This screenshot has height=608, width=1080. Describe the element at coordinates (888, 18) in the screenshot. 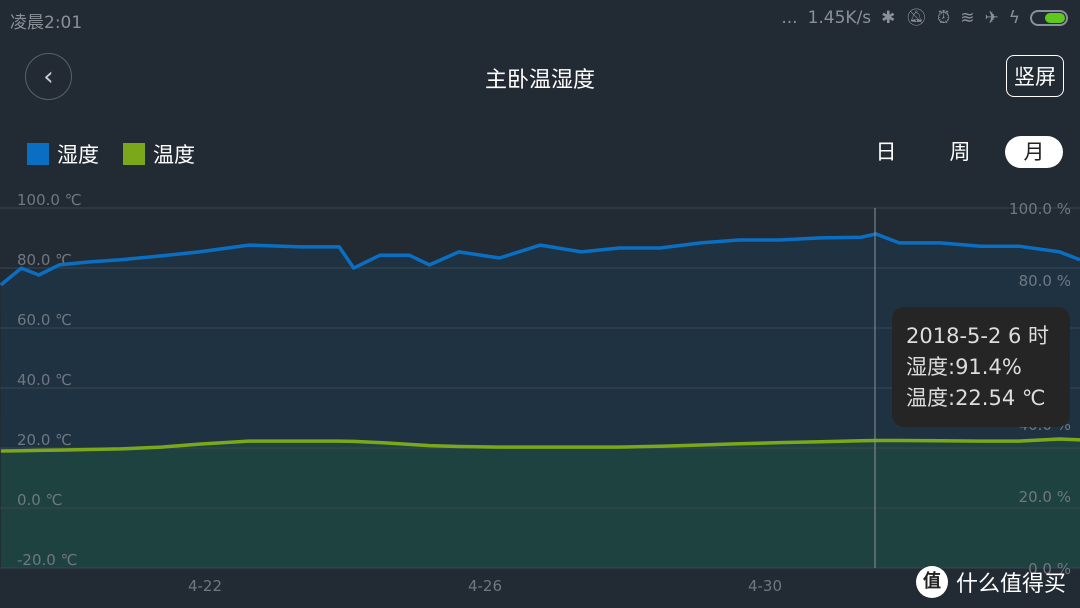

I see `bluetooth-icon: ✱` at that location.